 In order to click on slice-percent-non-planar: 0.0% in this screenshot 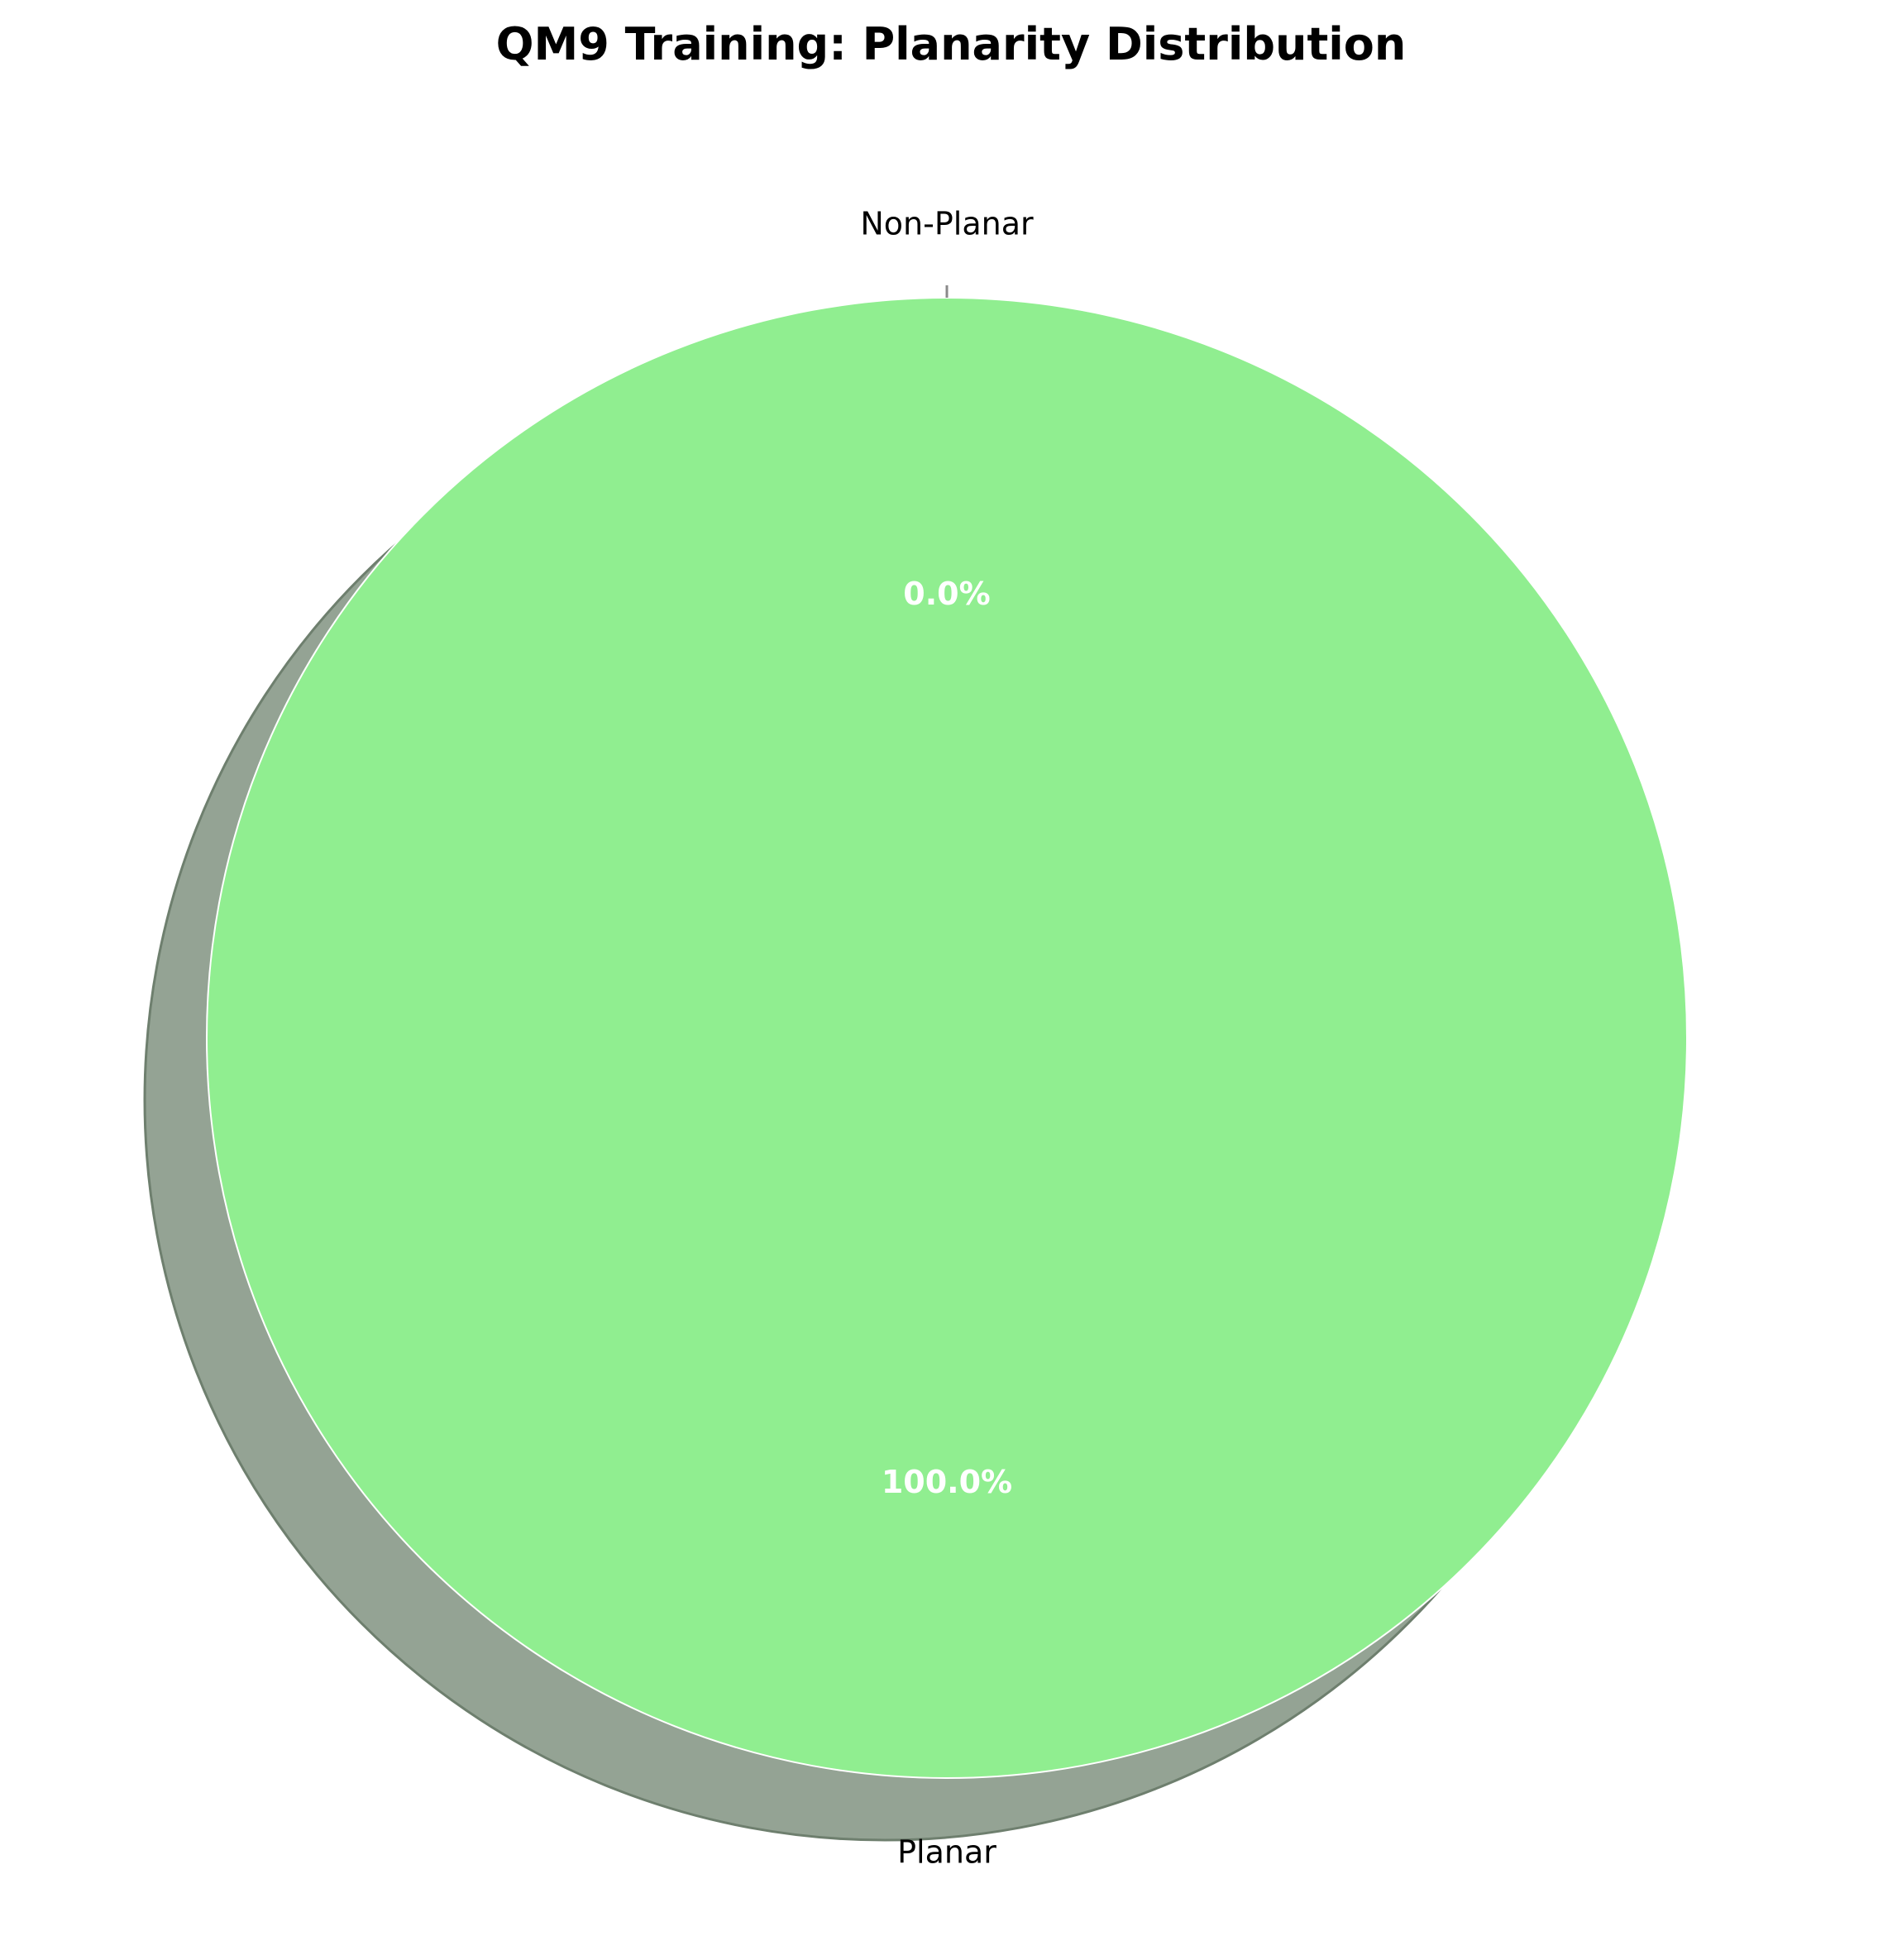, I will do `click(947, 594)`.